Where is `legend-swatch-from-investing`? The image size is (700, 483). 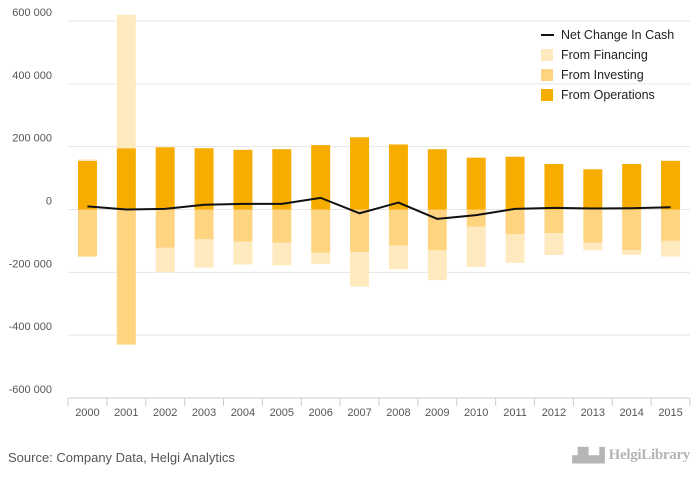
legend-swatch-from-investing is located at coordinates (547, 75).